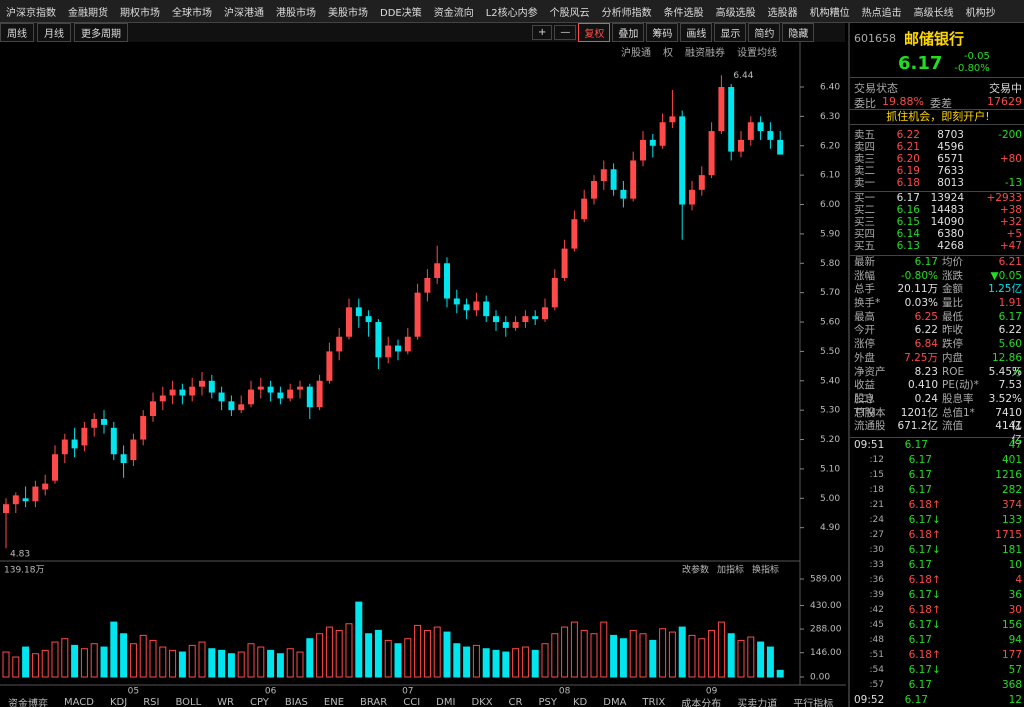  I want to click on indicator-tab: CPY, so click(259, 702).